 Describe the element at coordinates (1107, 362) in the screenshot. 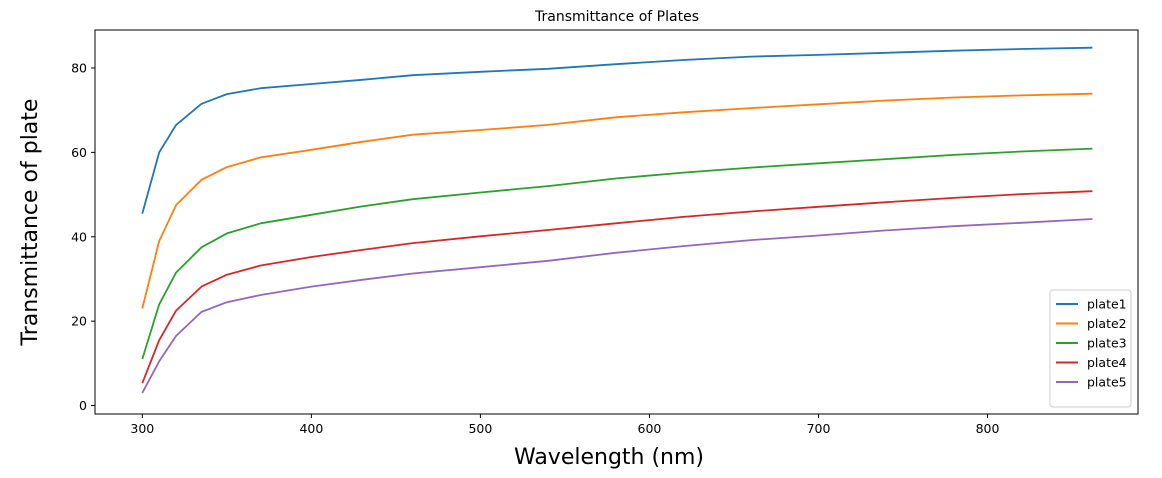

I see `legend-entry: plate4` at that location.